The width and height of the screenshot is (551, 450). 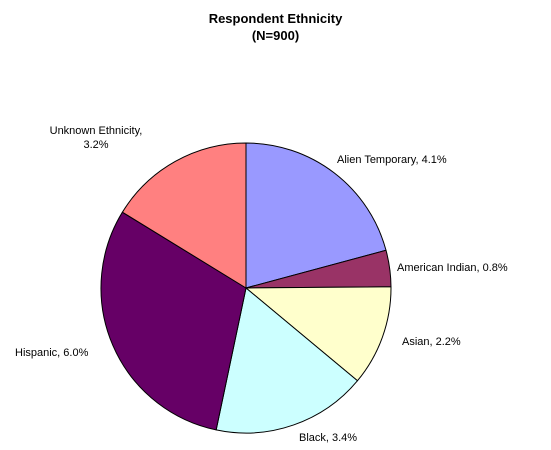 What do you see at coordinates (275, 27) in the screenshot?
I see `chart-title-block: Respondent Ethnicity (N=900)` at bounding box center [275, 27].